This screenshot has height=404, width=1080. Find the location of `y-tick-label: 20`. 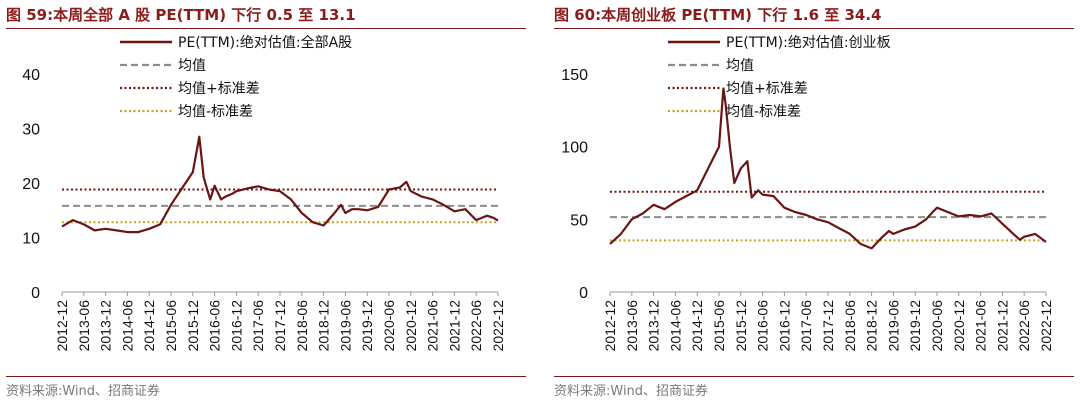

y-tick-label: 20 is located at coordinates (31, 184).